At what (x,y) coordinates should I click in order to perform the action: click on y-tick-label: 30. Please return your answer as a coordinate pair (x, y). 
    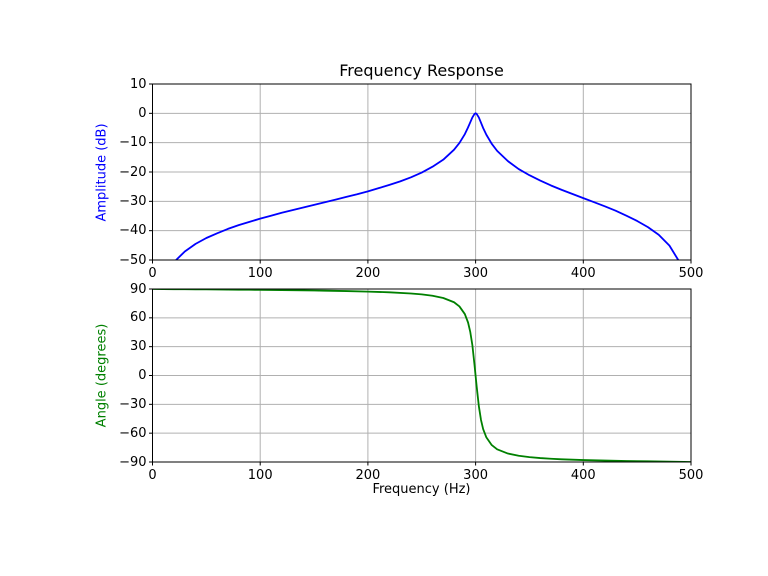
    Looking at the image, I should click on (138, 347).